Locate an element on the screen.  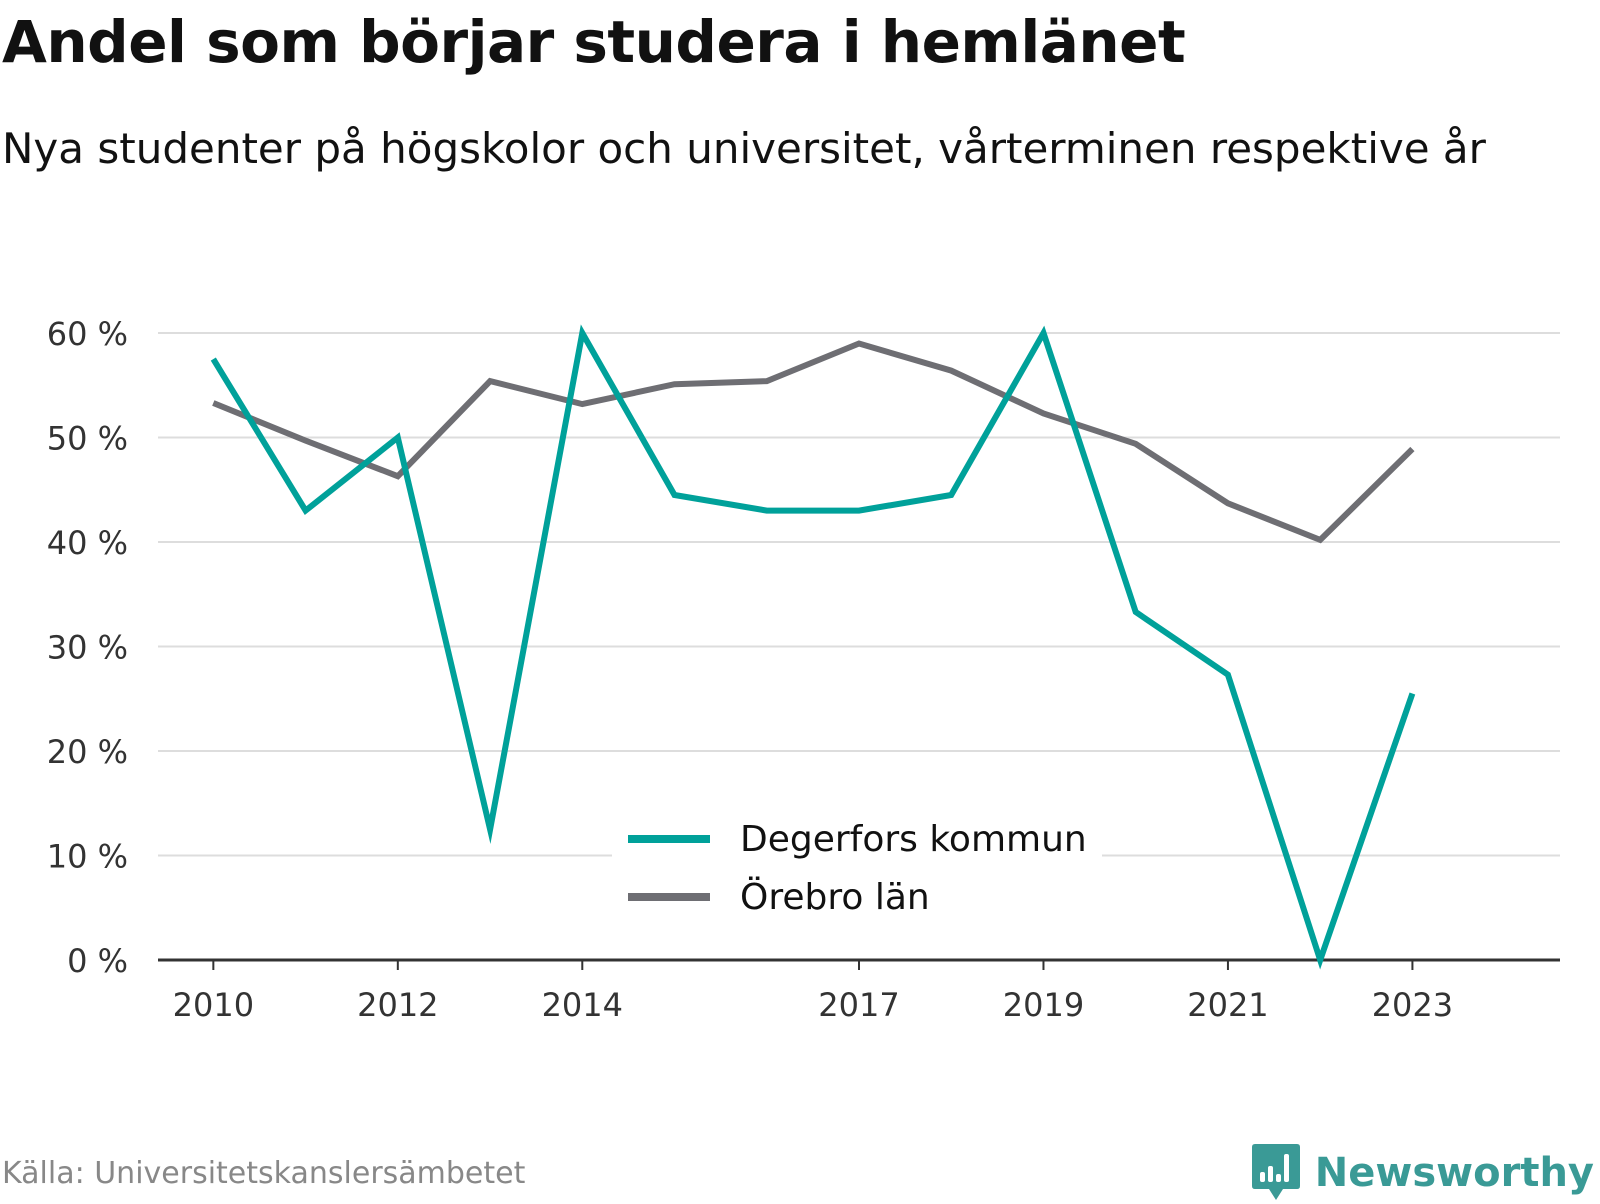
bar-chart-speech-bubble-icon is located at coordinates (1275, 1172).